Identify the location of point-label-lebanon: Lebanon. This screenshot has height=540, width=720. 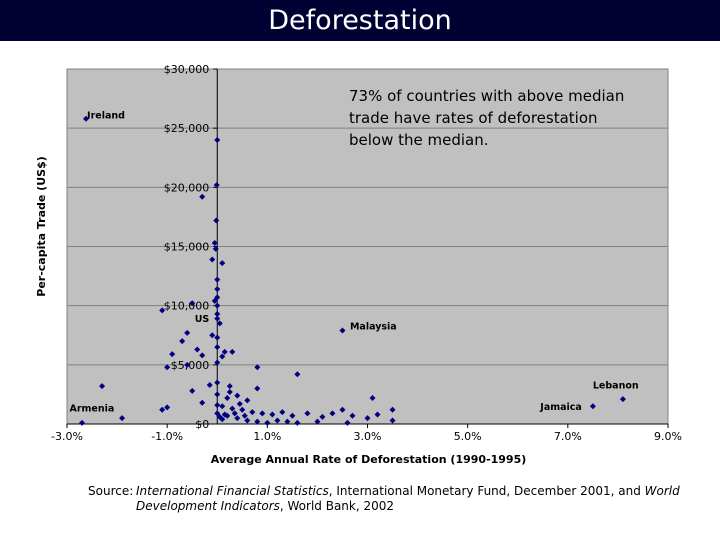
(616, 386).